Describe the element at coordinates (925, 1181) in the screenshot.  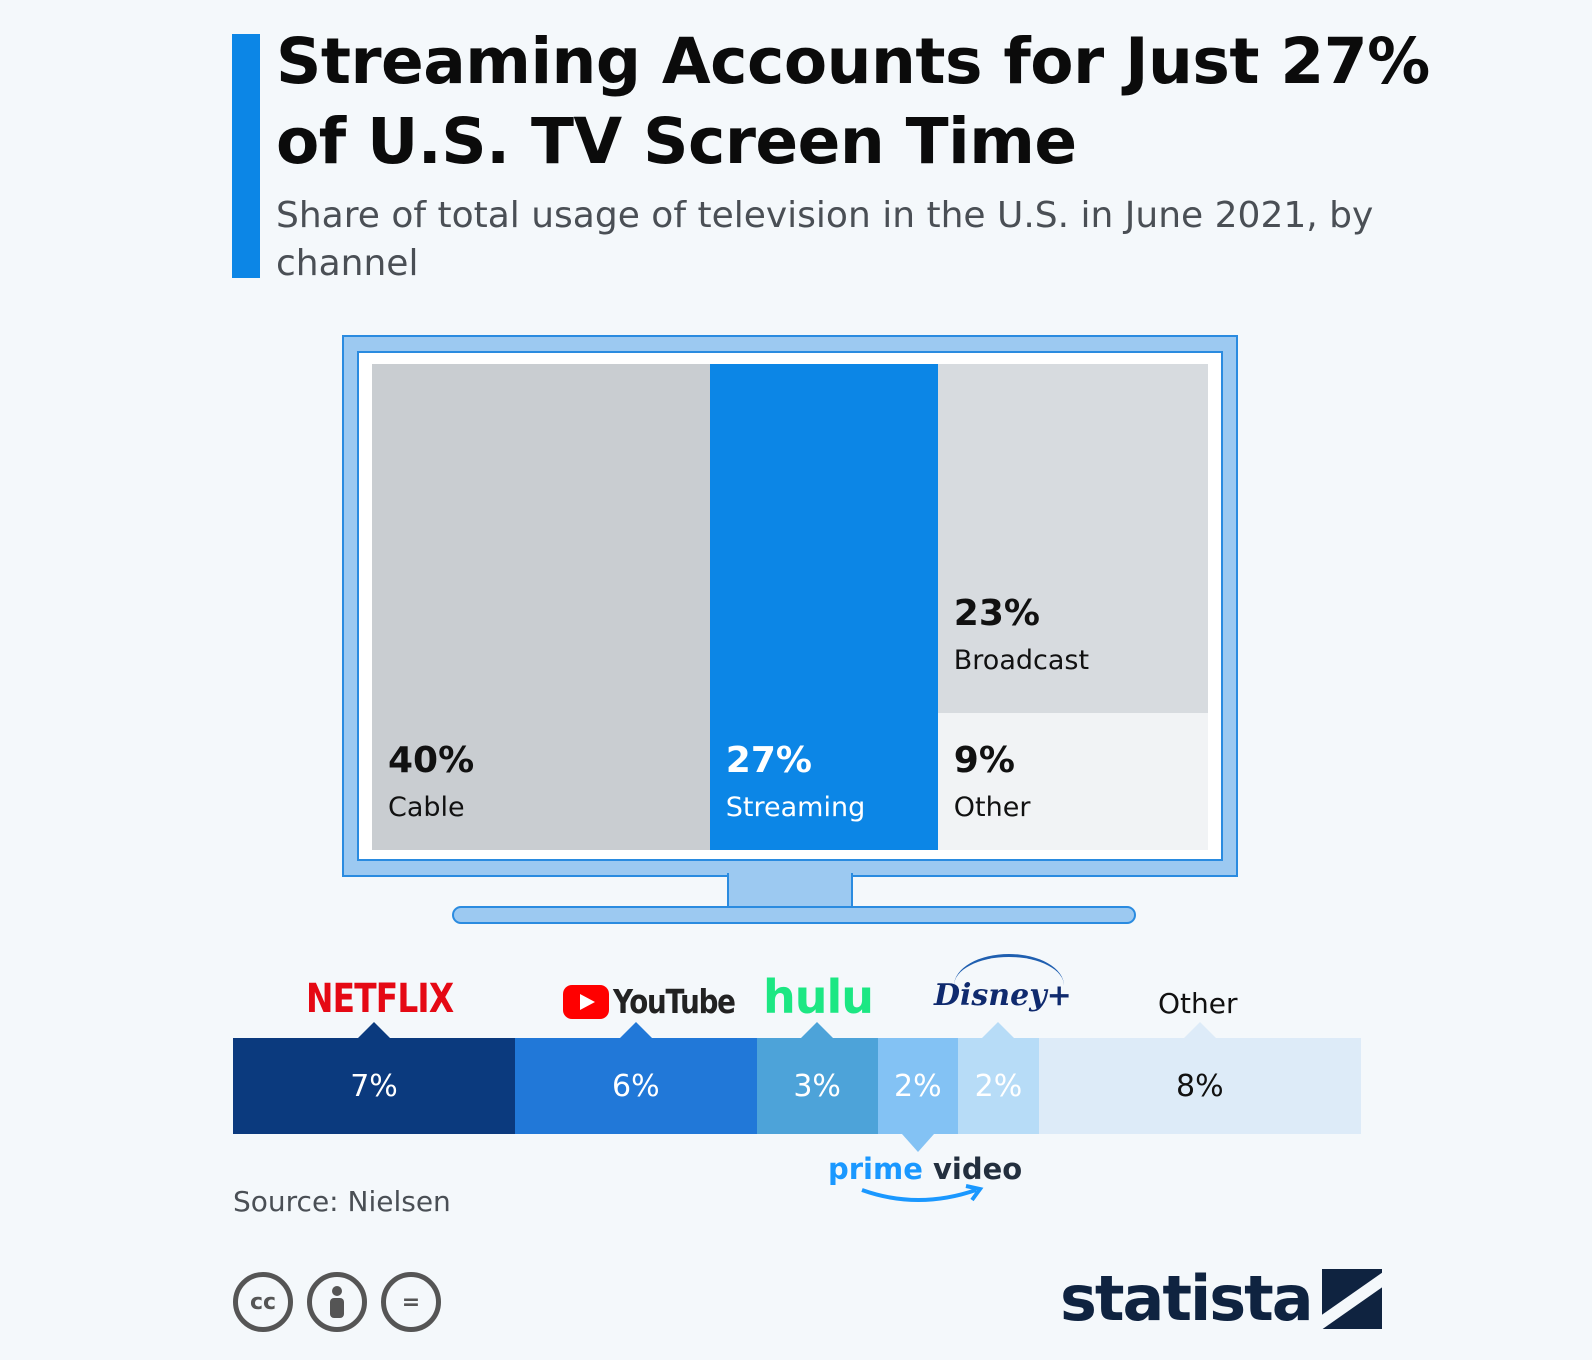
I see `prime-video-logo: prime video` at that location.